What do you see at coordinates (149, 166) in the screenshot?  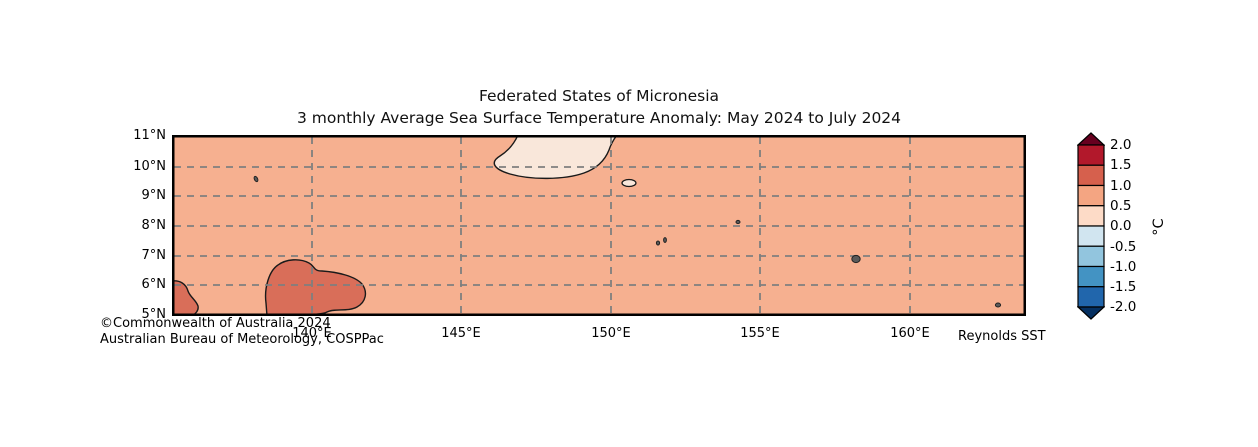 I see `y-axis-tick-10n: 10°N` at bounding box center [149, 166].